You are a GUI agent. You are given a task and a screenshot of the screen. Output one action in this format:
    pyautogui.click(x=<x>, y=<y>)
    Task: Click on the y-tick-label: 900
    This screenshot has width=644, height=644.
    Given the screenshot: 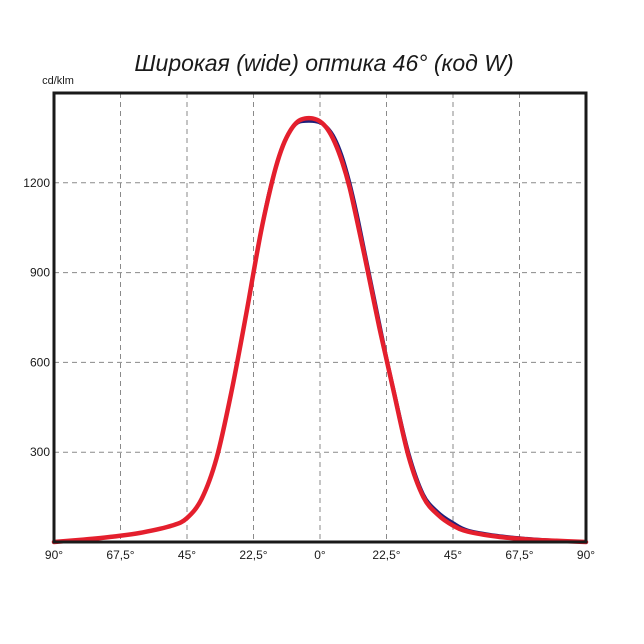 What is the action you would take?
    pyautogui.click(x=40, y=273)
    